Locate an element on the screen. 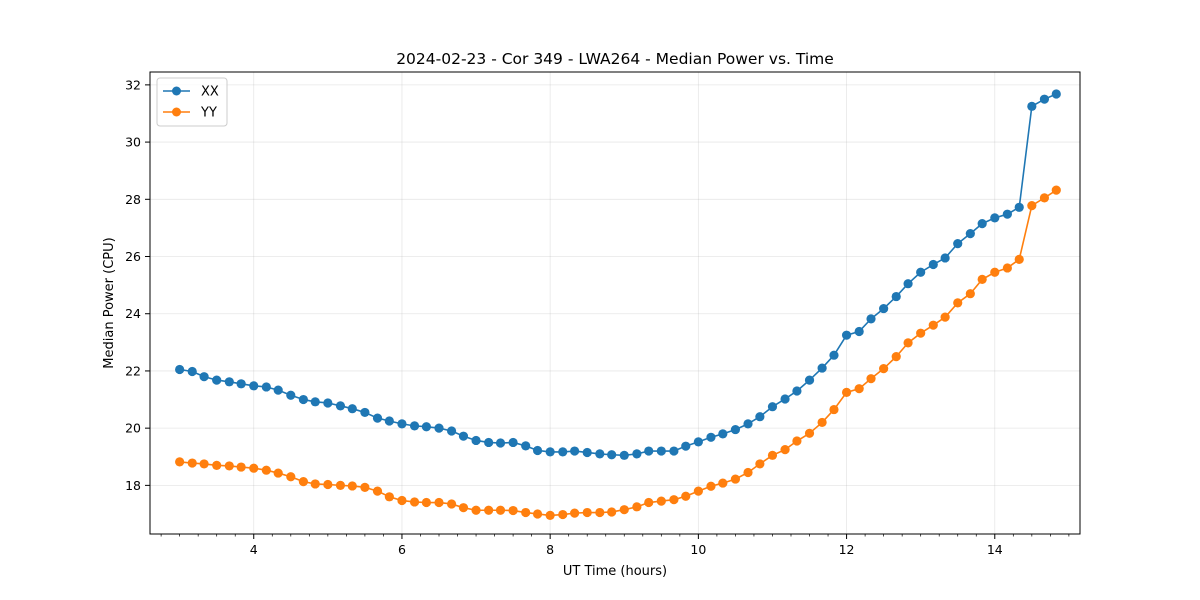 This screenshot has height=600, width=1200. x-tick-label: 12 is located at coordinates (847, 549).